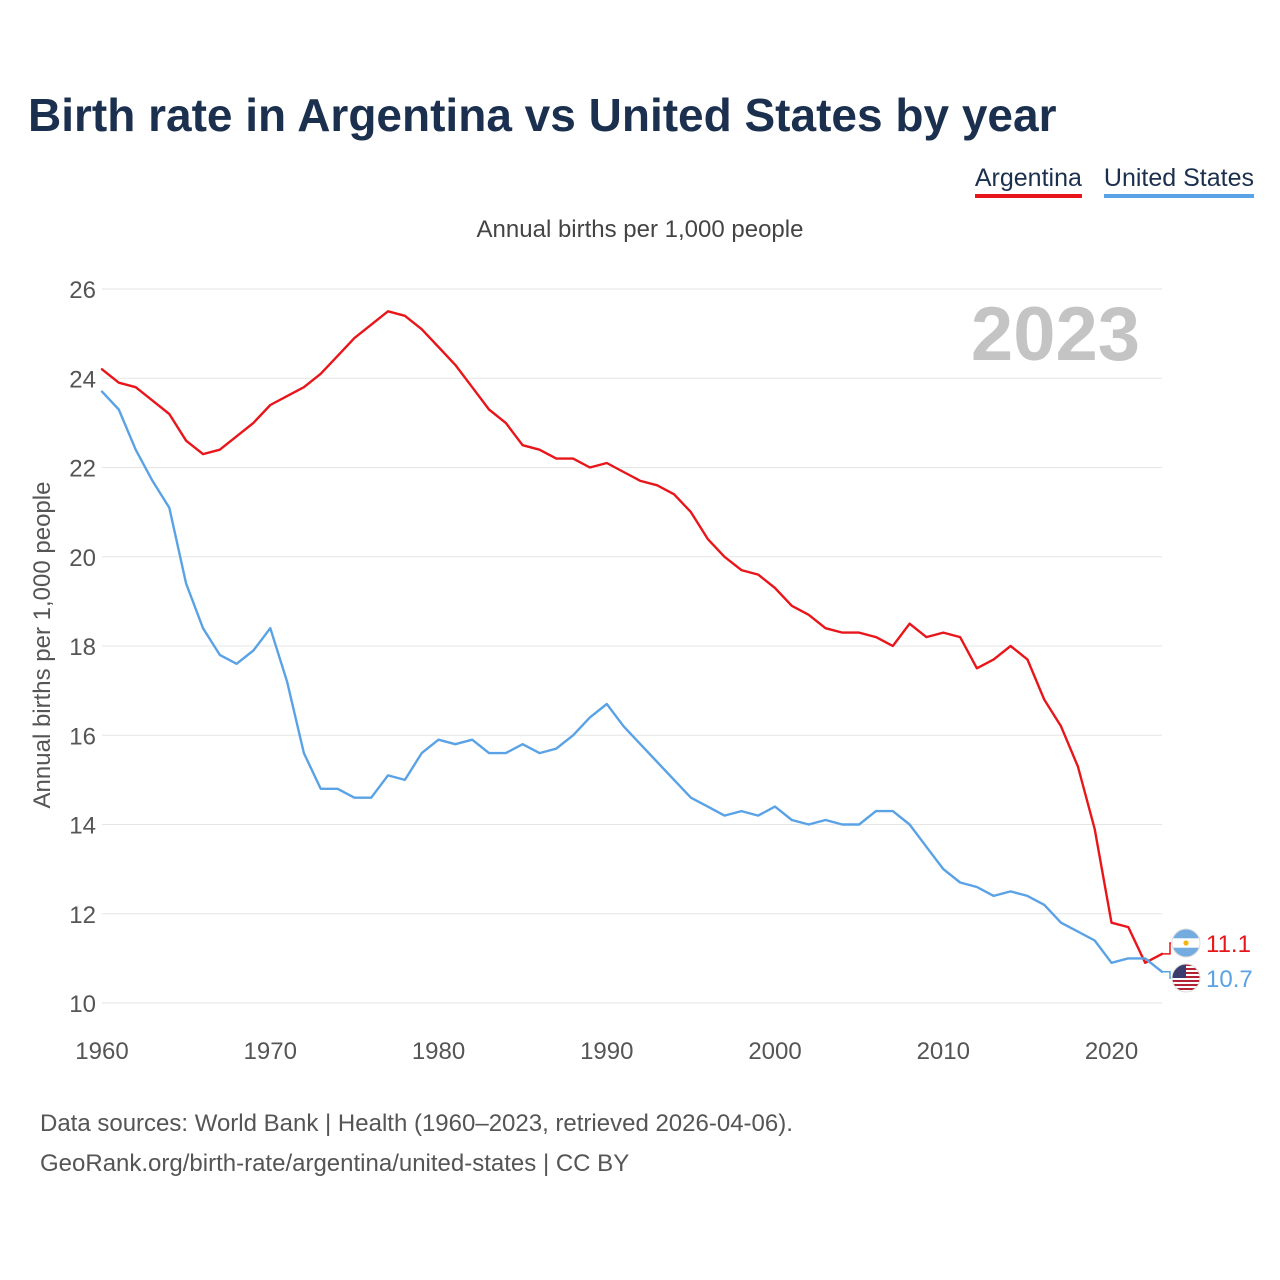  What do you see at coordinates (640, 229) in the screenshot?
I see `chart-subtitle: Annual births per 1,000 people` at bounding box center [640, 229].